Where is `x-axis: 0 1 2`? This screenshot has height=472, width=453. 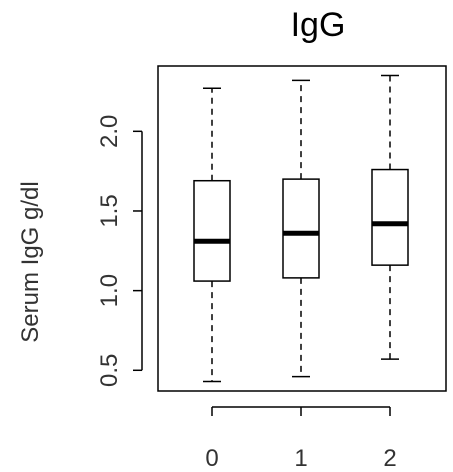 x-axis: 0 1 2 is located at coordinates (301, 439).